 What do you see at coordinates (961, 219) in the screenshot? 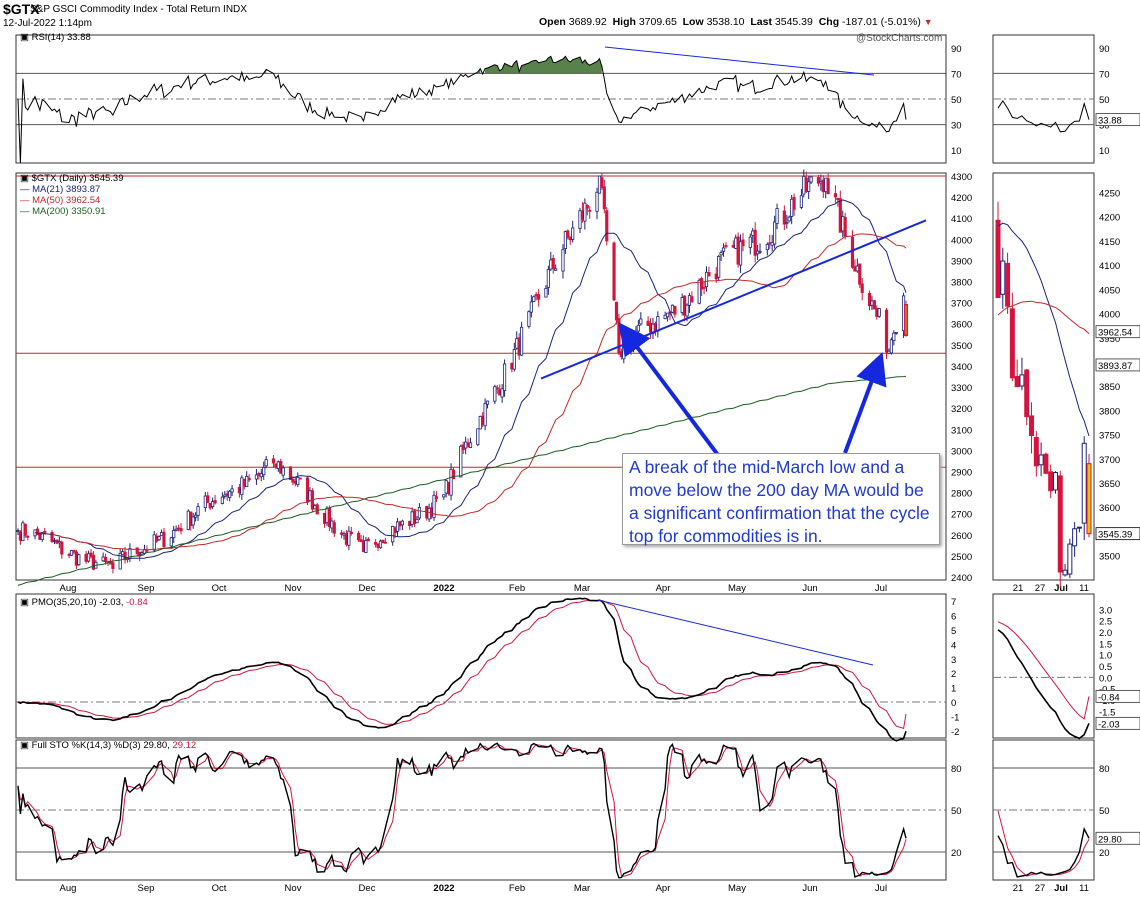
I see `price-tick-label: 4100` at bounding box center [961, 219].